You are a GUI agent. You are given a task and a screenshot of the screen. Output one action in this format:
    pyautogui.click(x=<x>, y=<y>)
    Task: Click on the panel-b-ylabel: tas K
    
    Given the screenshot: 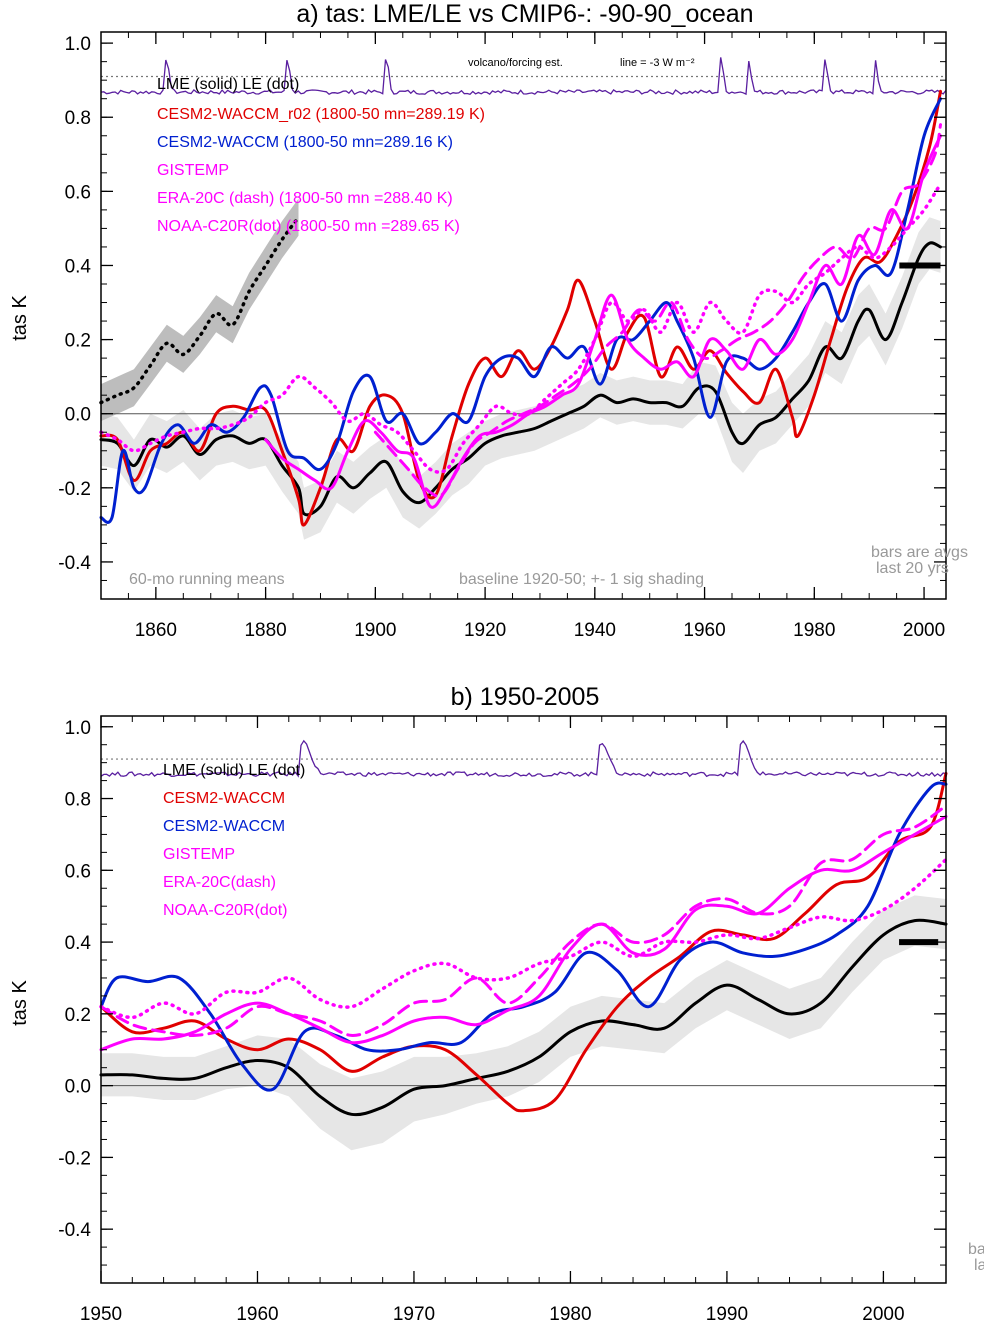 What is the action you would take?
    pyautogui.click(x=20, y=1003)
    